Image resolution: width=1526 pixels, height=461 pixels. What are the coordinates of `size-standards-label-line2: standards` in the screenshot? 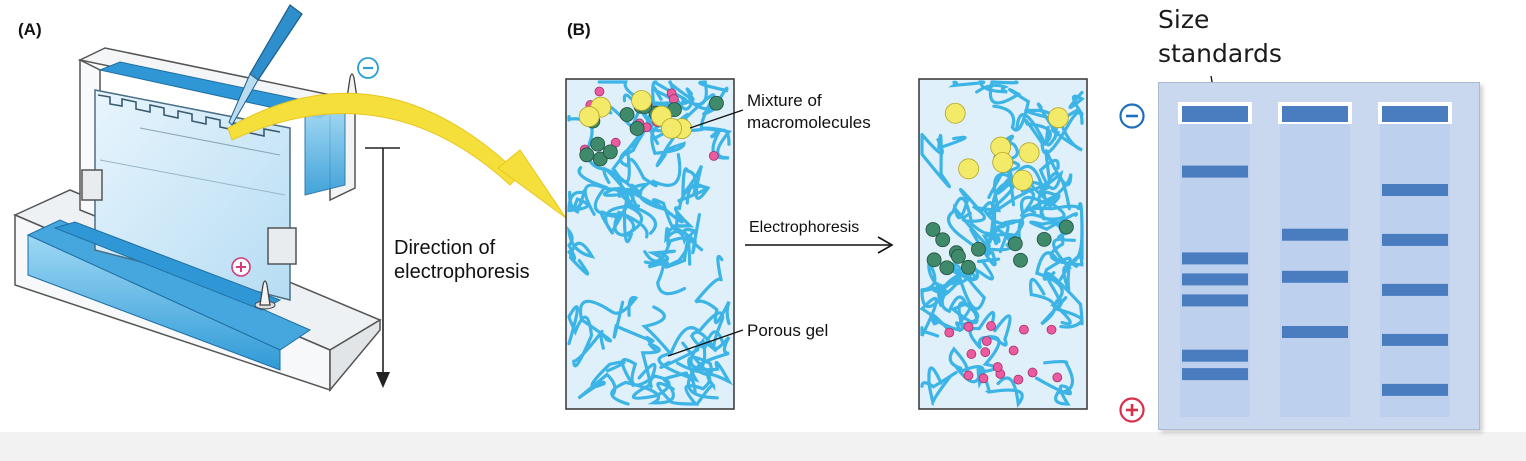 It's located at (1220, 53).